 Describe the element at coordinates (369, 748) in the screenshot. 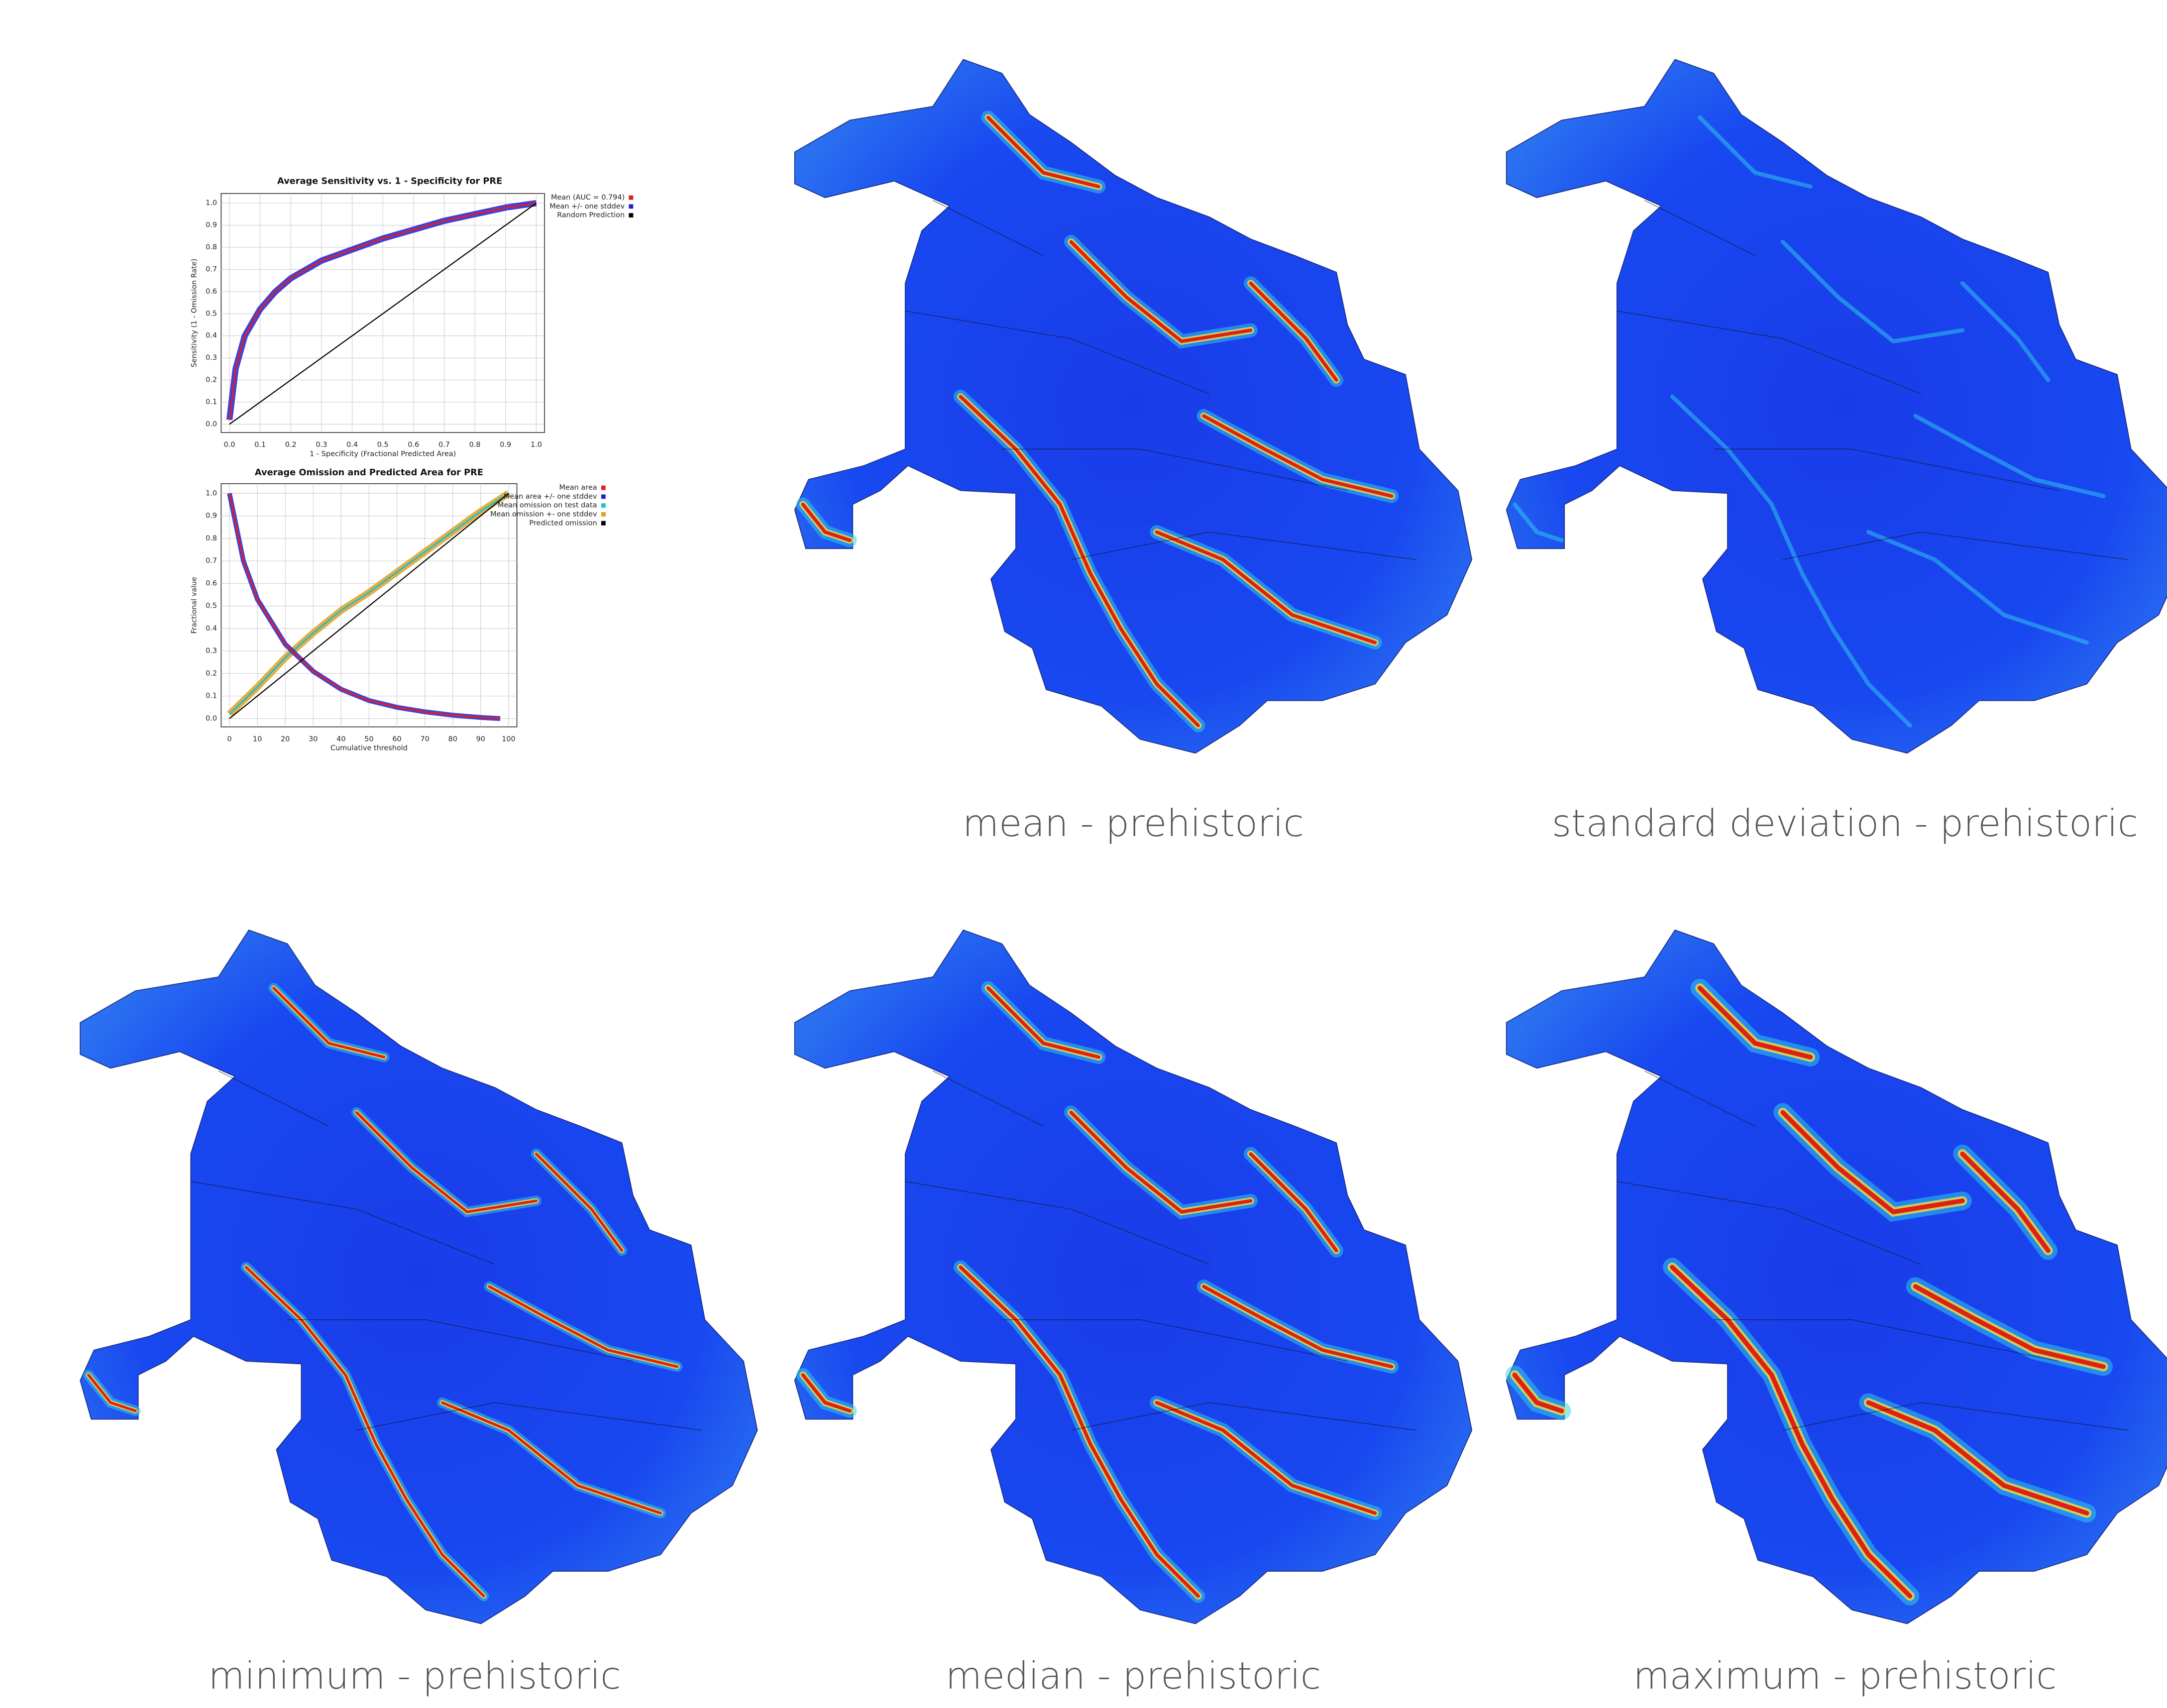

I see `x-axis-label: Cumulative threshold` at that location.